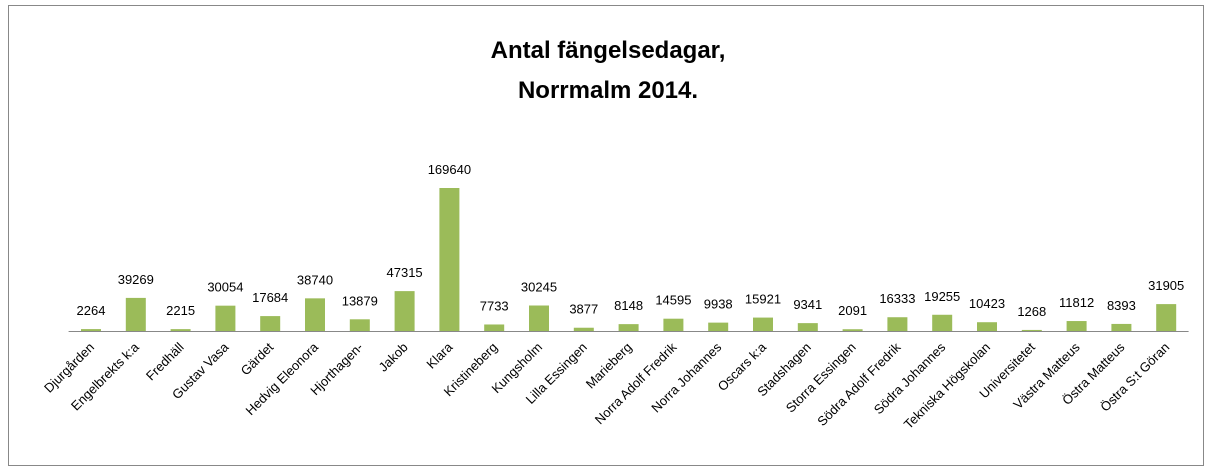  Describe the element at coordinates (718, 304) in the screenshot. I see `data-label: 9938` at that location.